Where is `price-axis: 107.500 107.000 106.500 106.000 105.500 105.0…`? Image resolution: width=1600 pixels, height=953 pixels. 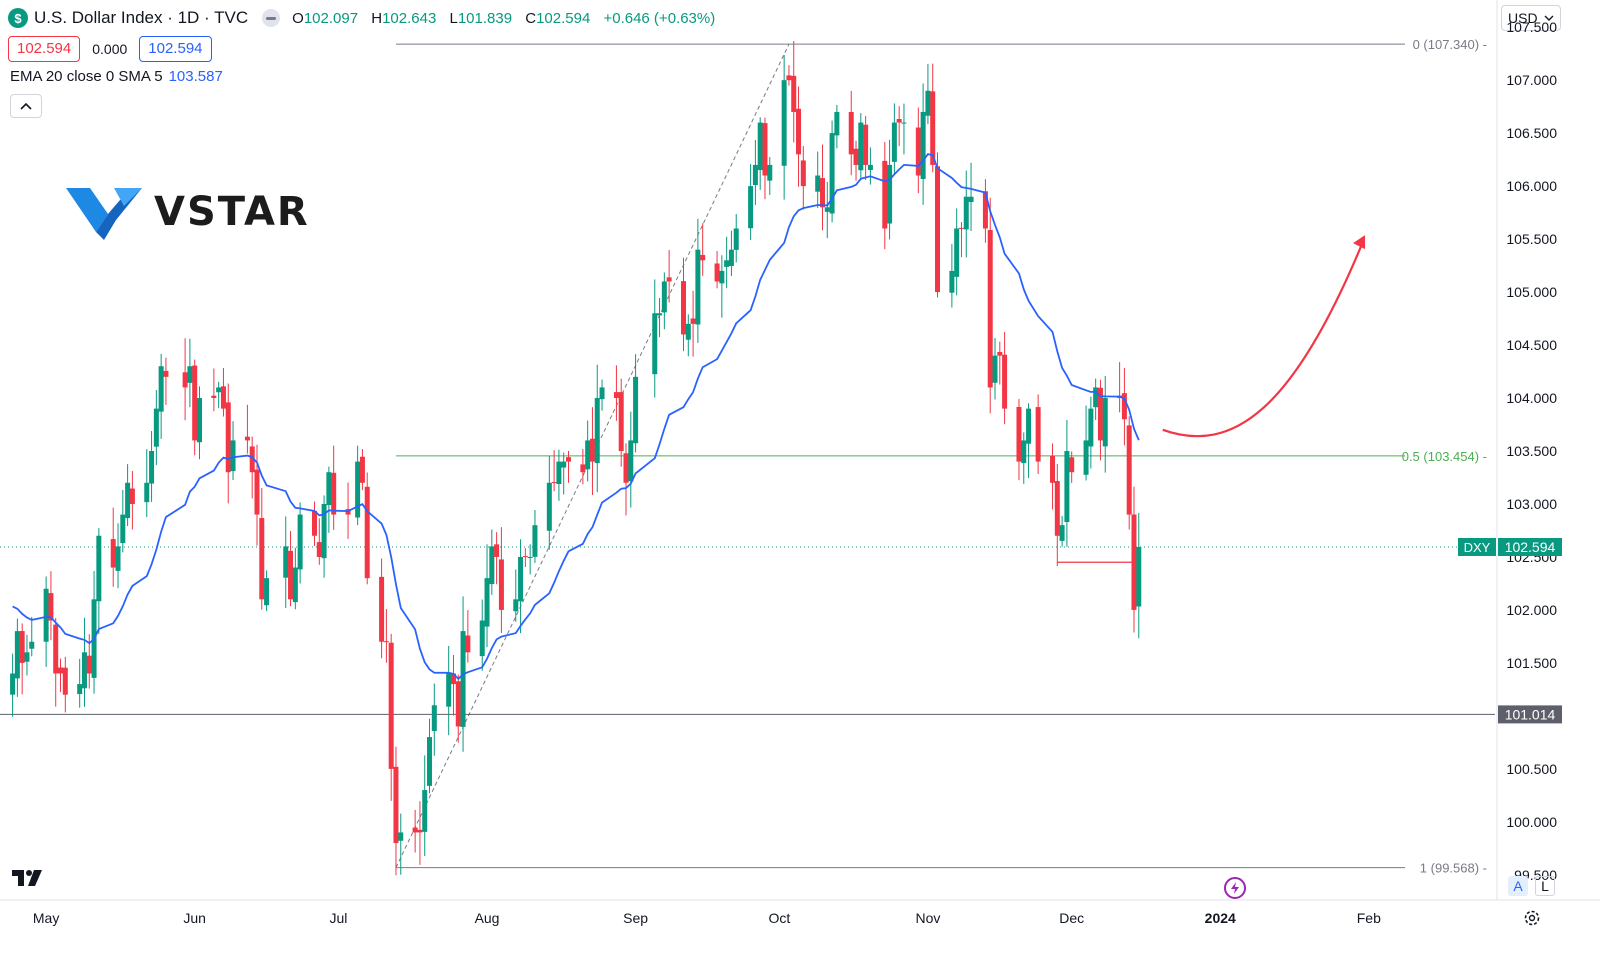 price-axis: 107.500 107.000 106.500 106.000 105.500 105.0… is located at coordinates (1531, 451).